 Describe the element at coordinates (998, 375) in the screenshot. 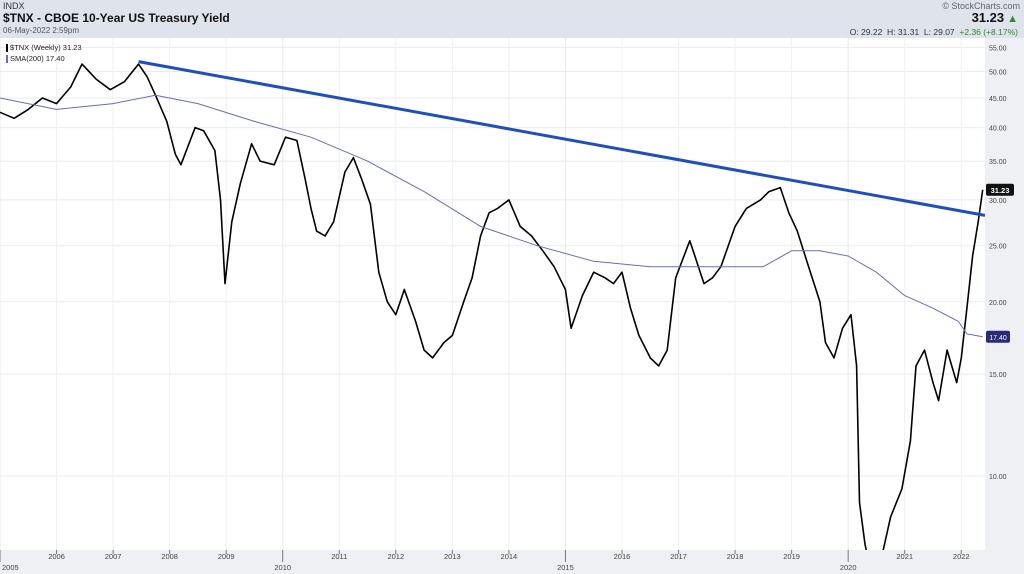

I see `y-tick-label: 15.00` at that location.